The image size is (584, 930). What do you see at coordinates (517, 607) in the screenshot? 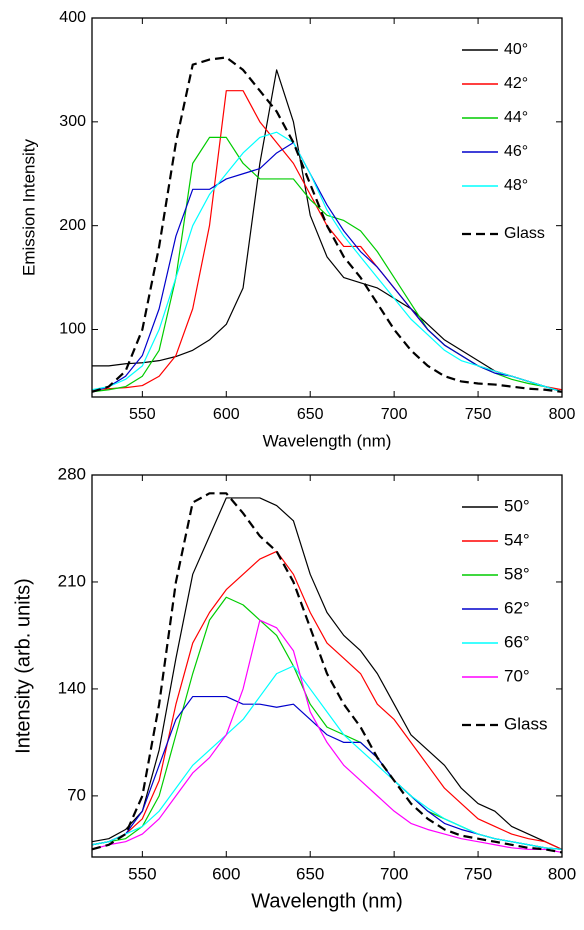
I see `legend-label: 62°` at bounding box center [517, 607].